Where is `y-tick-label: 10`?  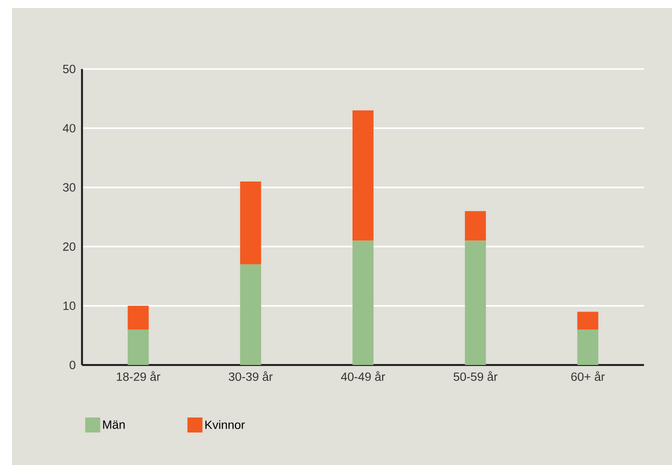
y-tick-label: 10 is located at coordinates (69, 306).